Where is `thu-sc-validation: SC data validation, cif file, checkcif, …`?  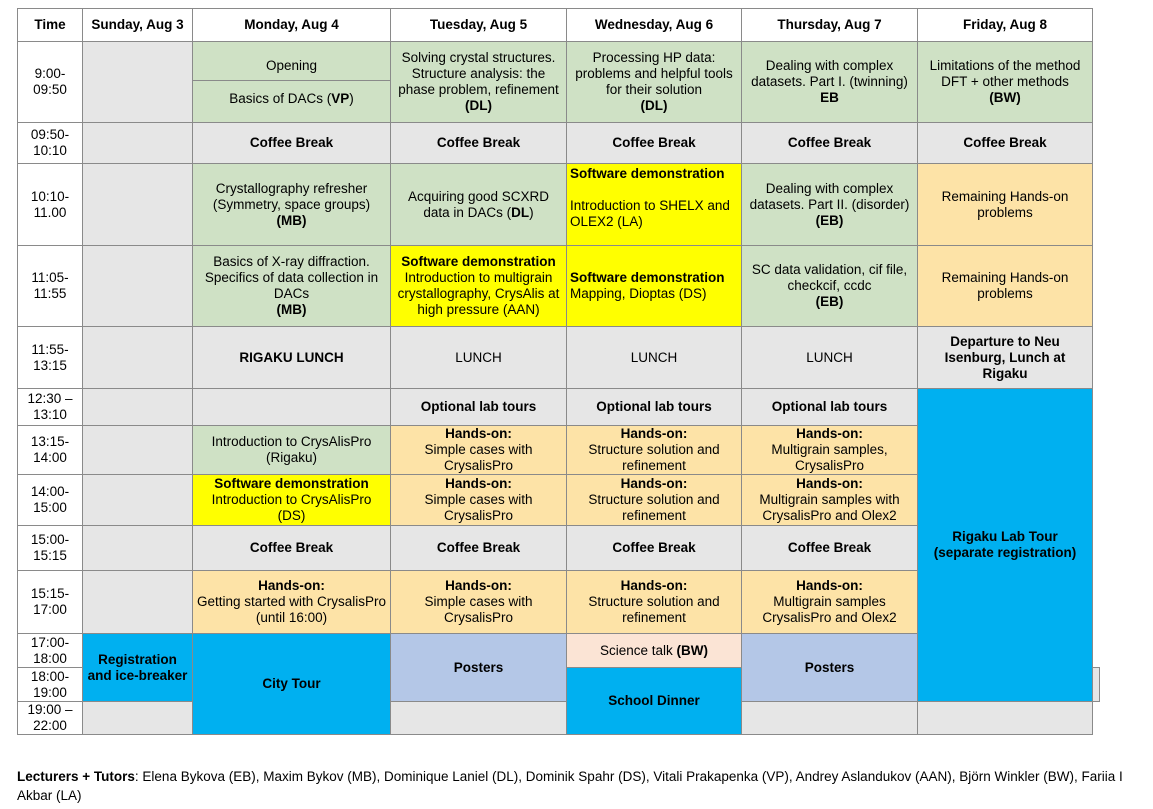
thu-sc-validation: SC data validation, cif file, checkcif, … is located at coordinates (829, 286).